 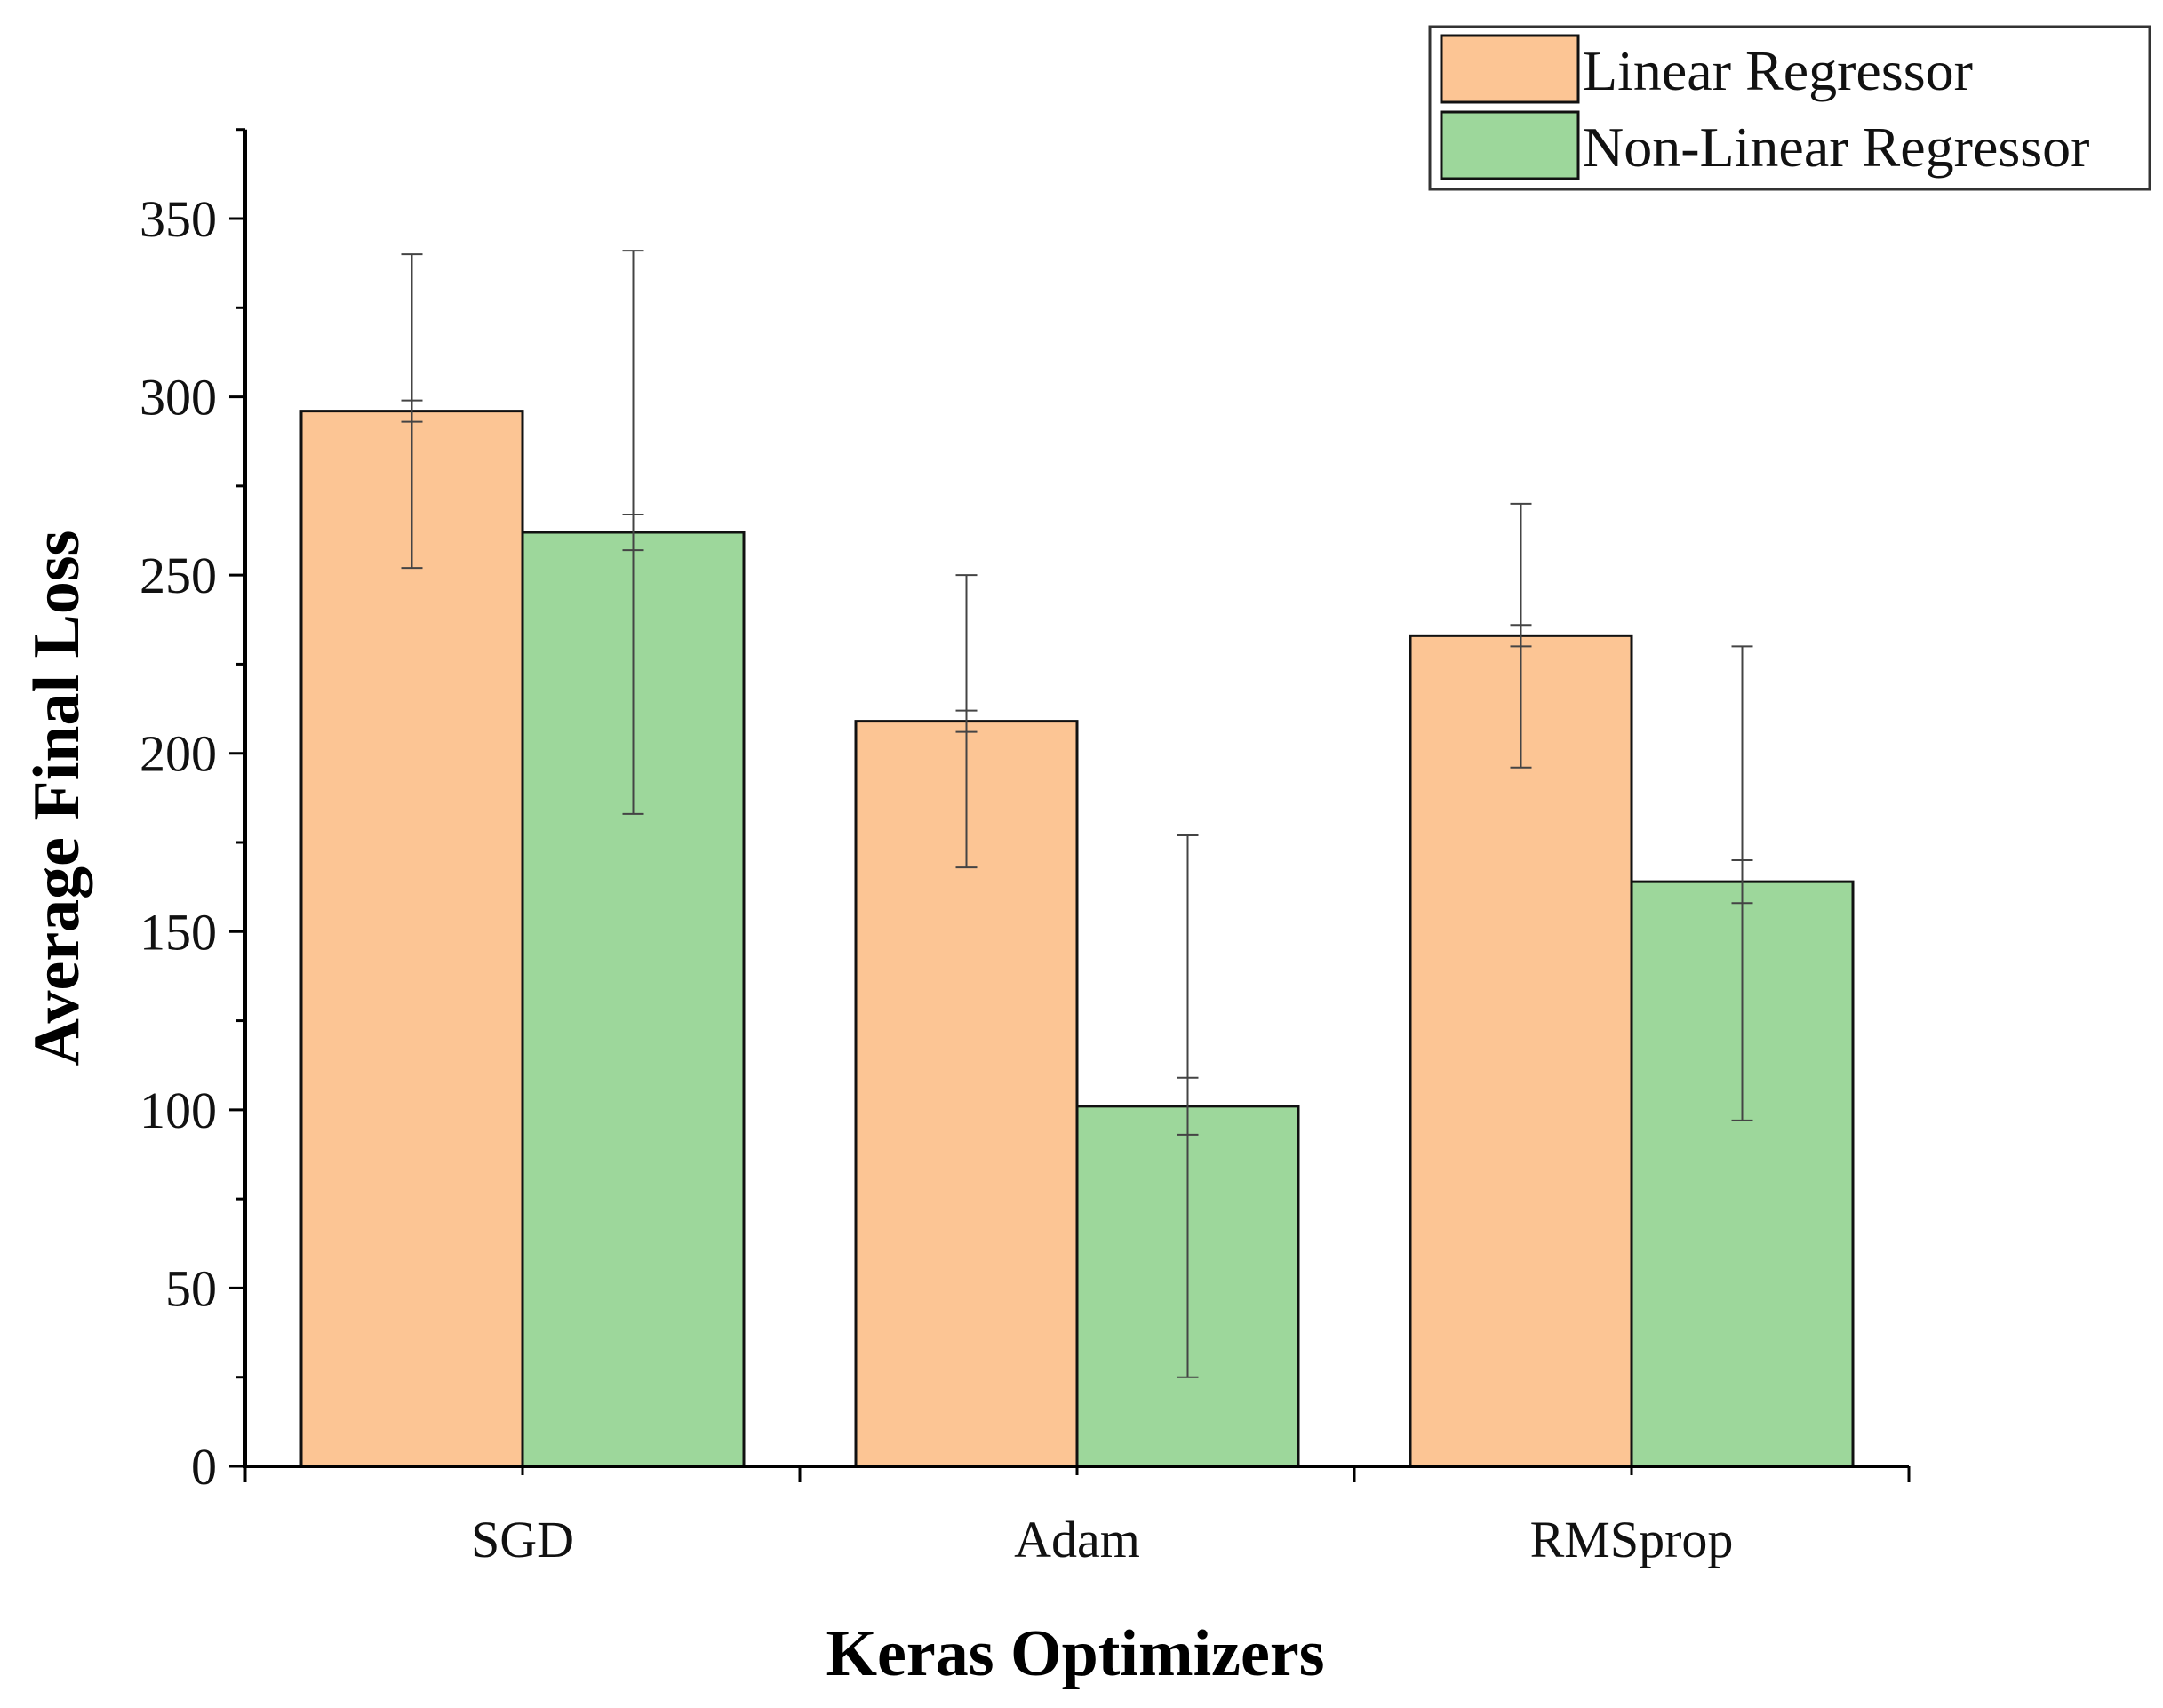 What do you see at coordinates (1836, 147) in the screenshot?
I see `legend-label-nonlinear: Non-Linear Regressor` at bounding box center [1836, 147].